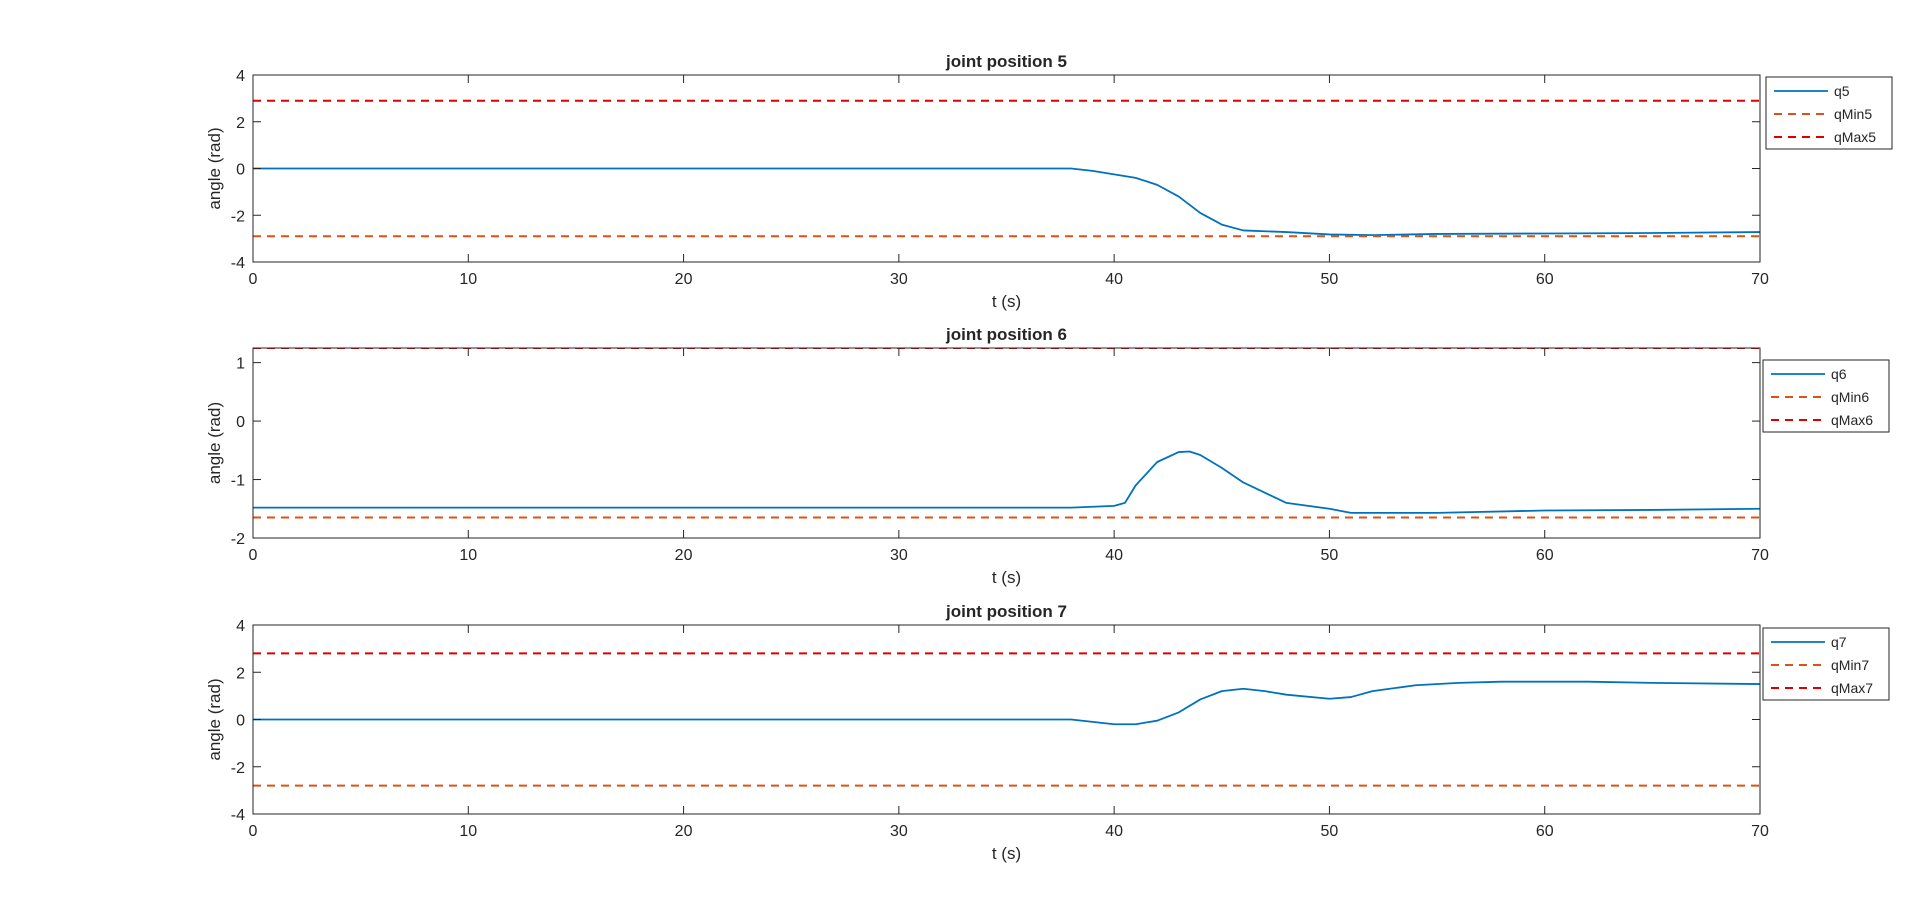  What do you see at coordinates (1006, 61) in the screenshot?
I see `chart-title-1: joint position 5` at bounding box center [1006, 61].